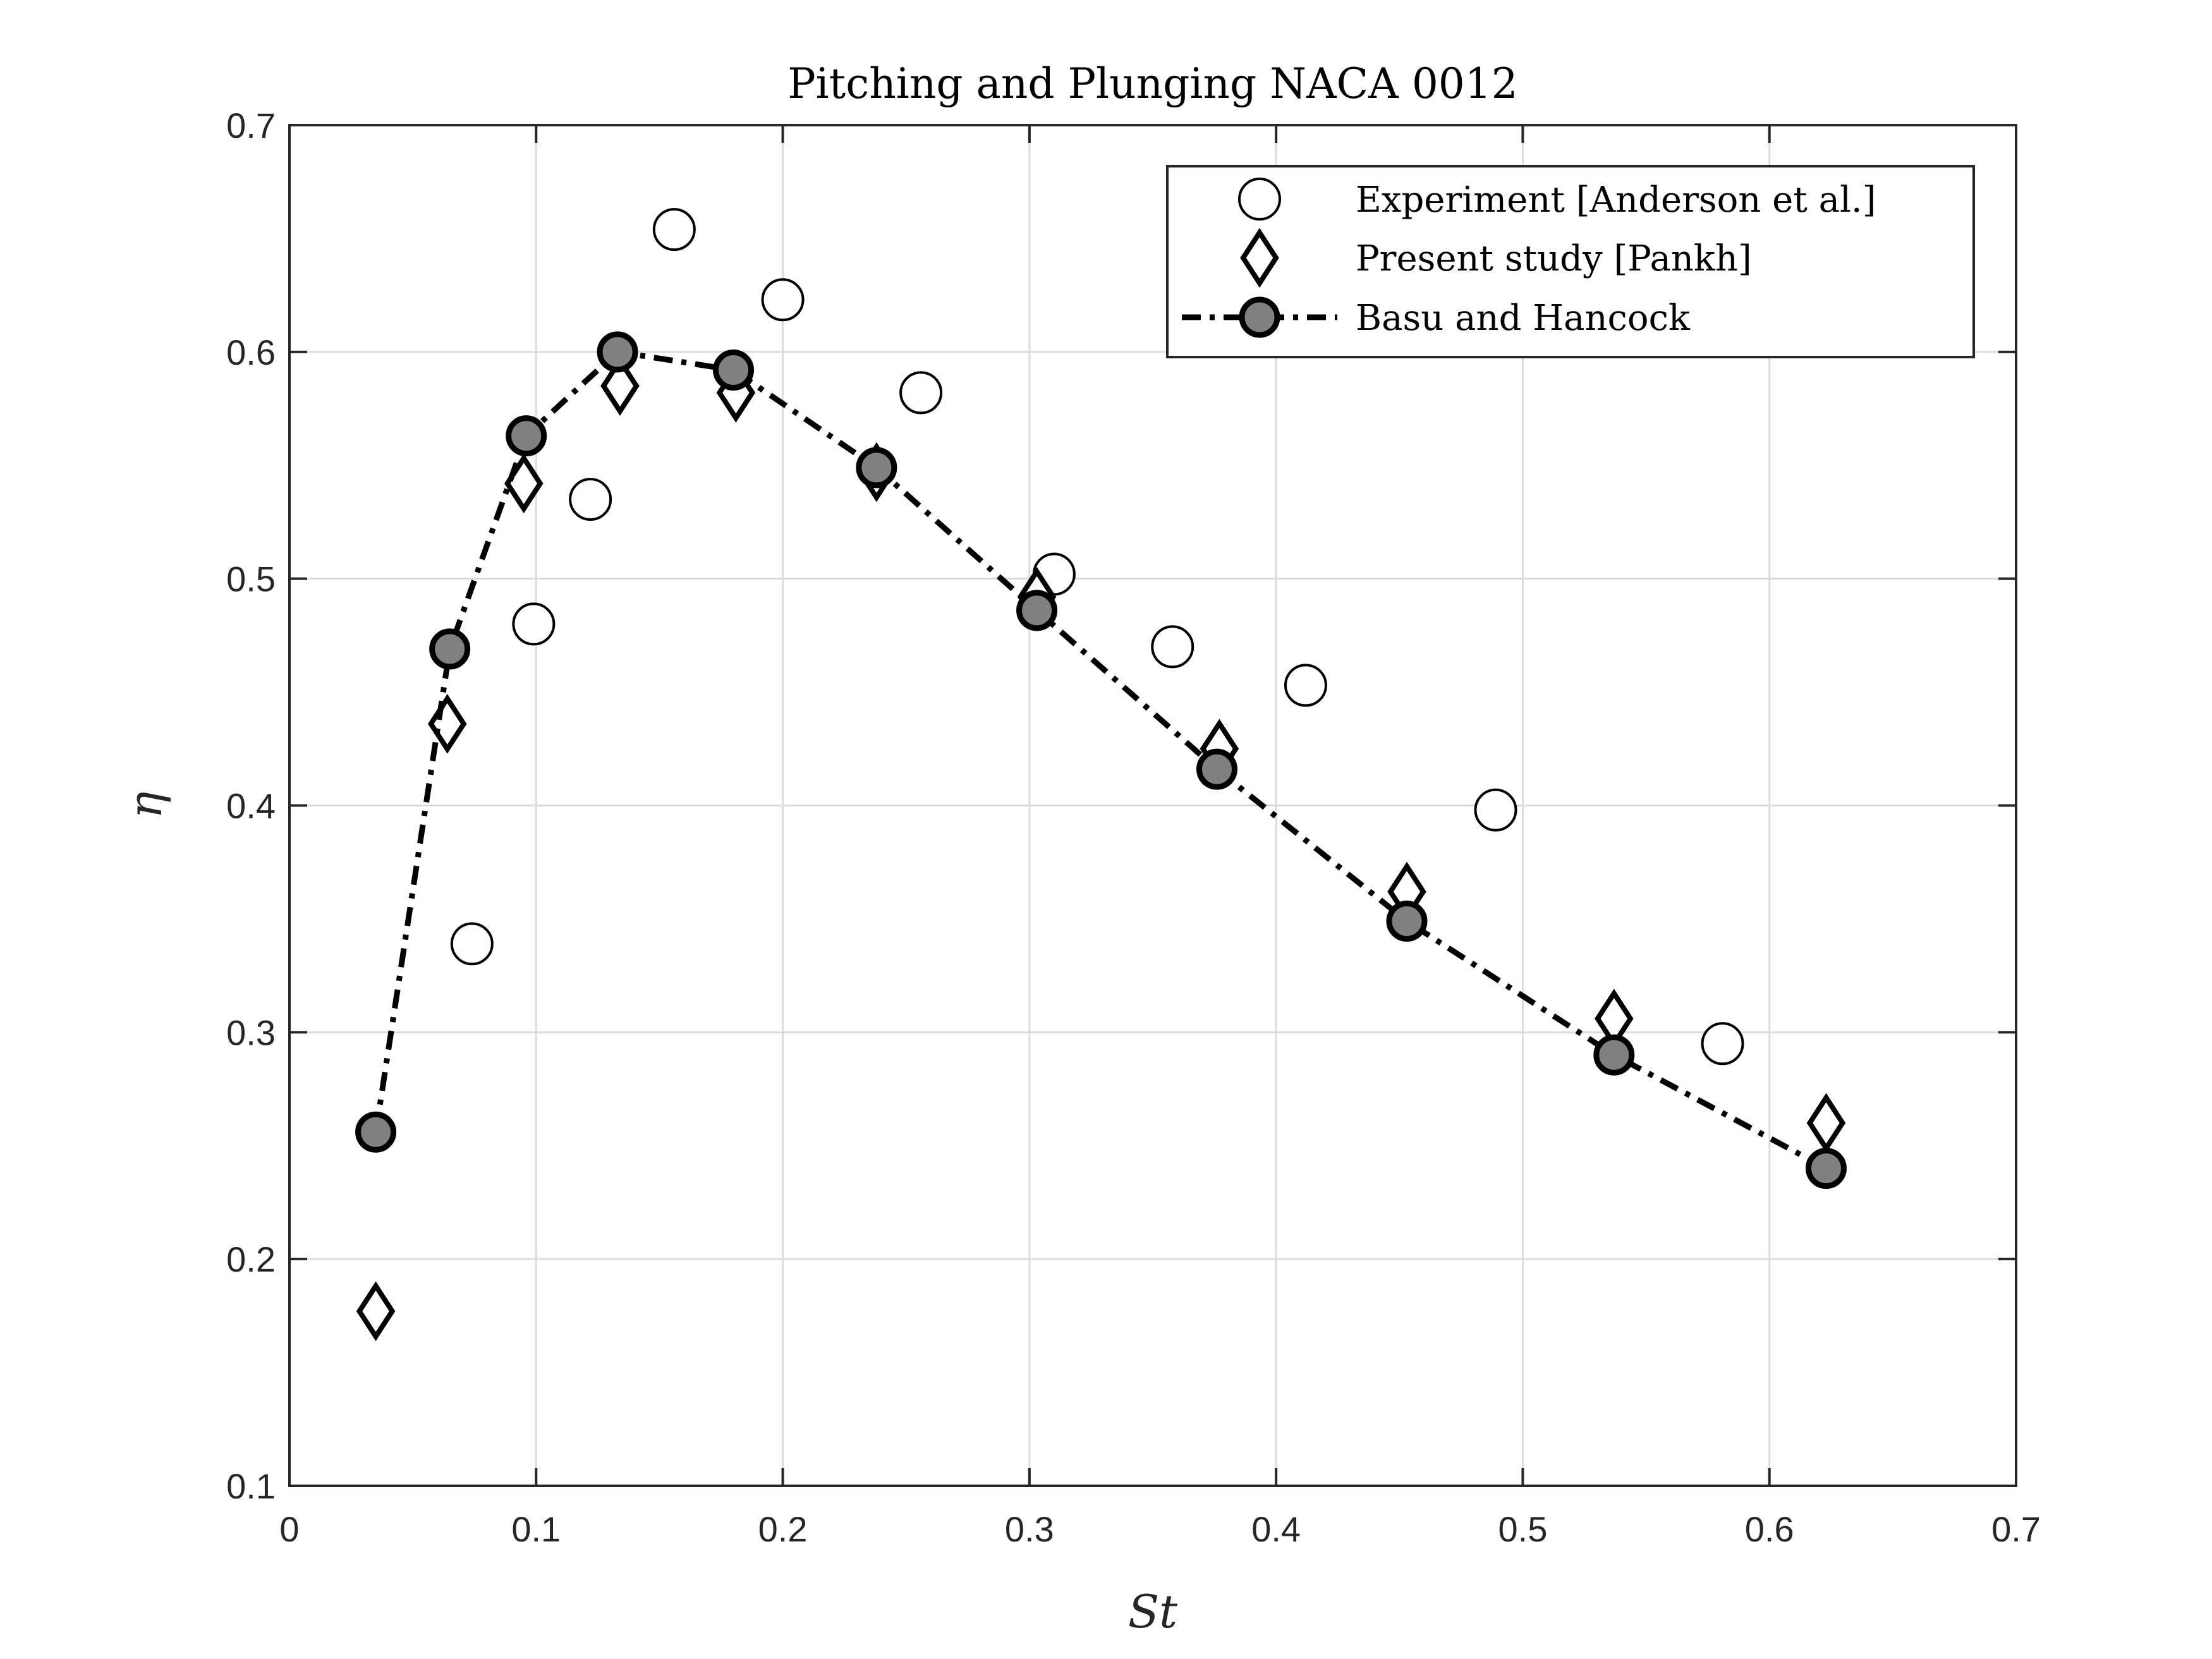  I want to click on x-tick-label: 0, so click(289, 1529).